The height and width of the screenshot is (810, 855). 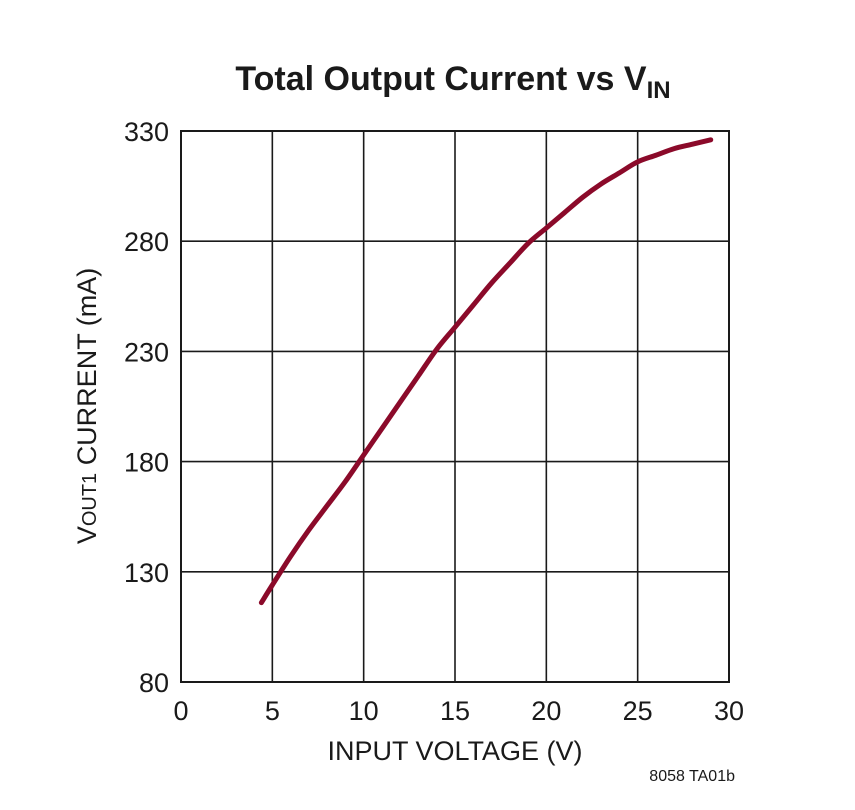 I want to click on chart-title-subscript: IN, so click(x=659, y=90).